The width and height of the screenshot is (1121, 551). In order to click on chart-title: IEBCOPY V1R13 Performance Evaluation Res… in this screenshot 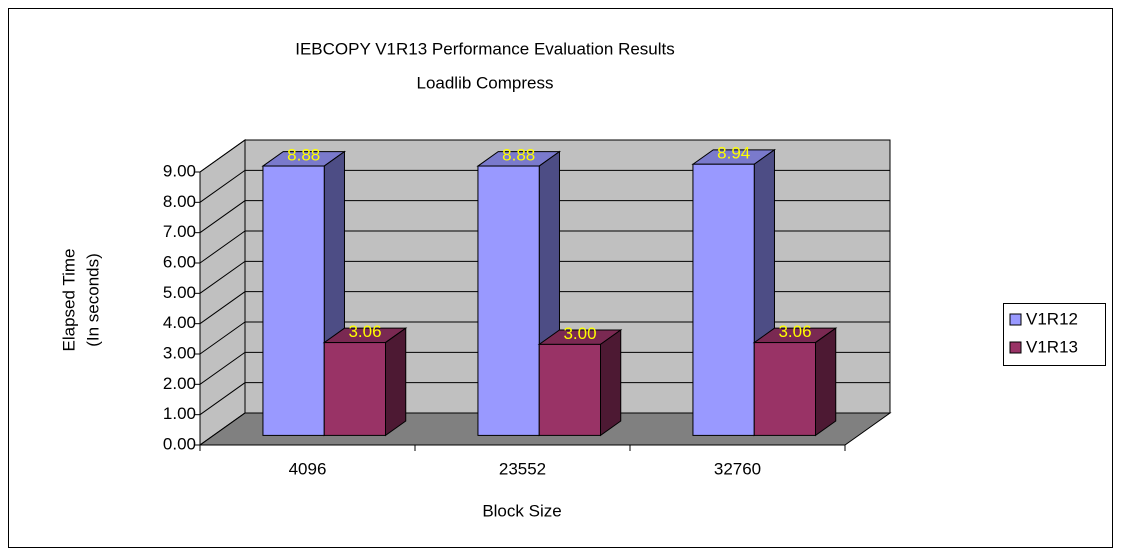, I will do `click(485, 48)`.